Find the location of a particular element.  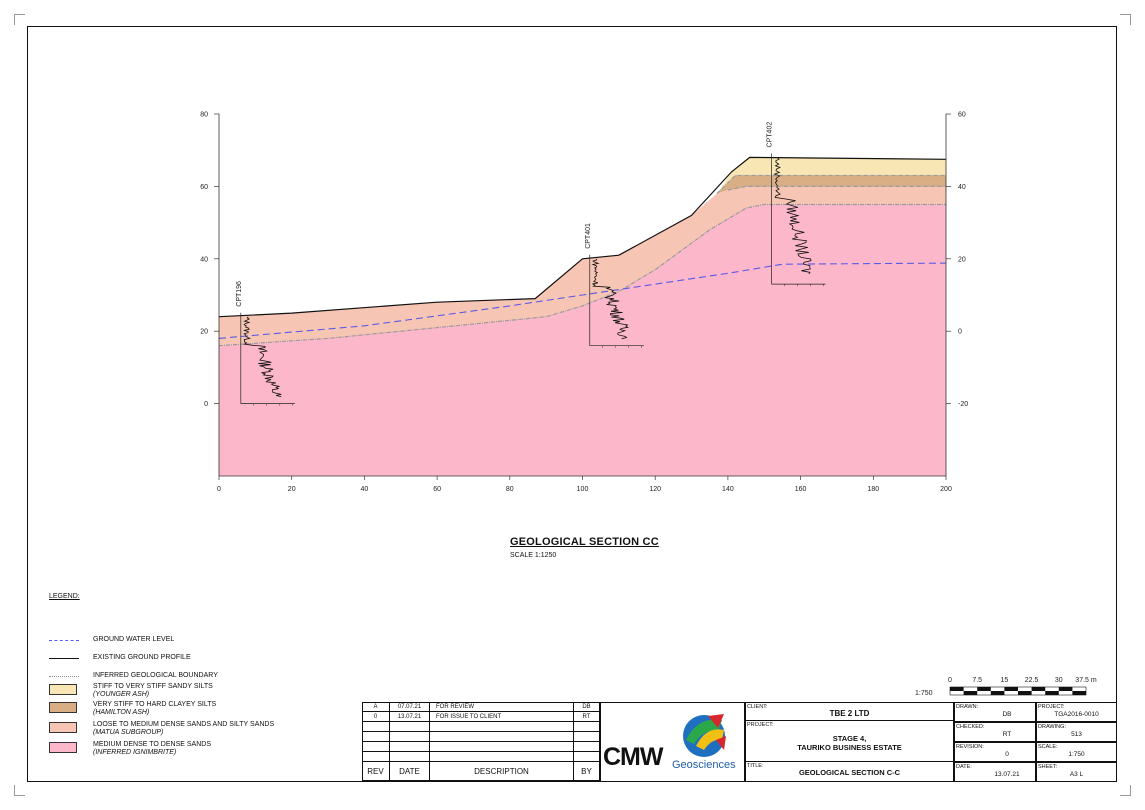

title-box is located at coordinates (849, 771).